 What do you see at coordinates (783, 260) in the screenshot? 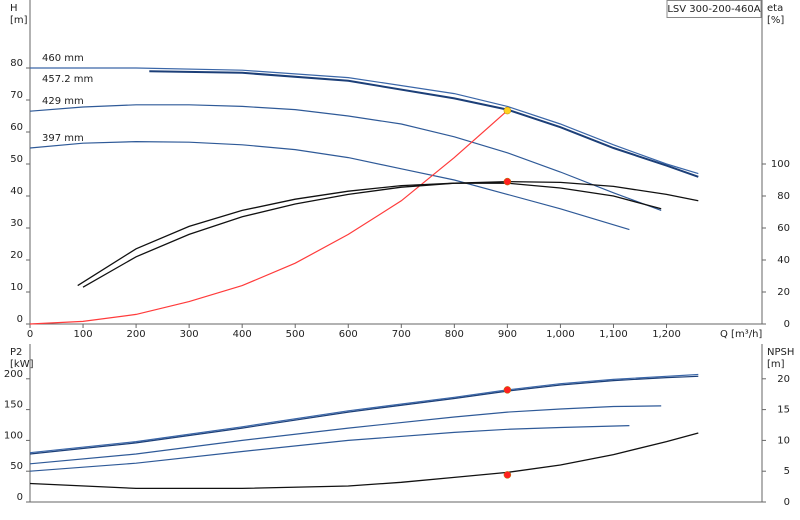
I see `y2-tick-label: 40` at bounding box center [783, 260].